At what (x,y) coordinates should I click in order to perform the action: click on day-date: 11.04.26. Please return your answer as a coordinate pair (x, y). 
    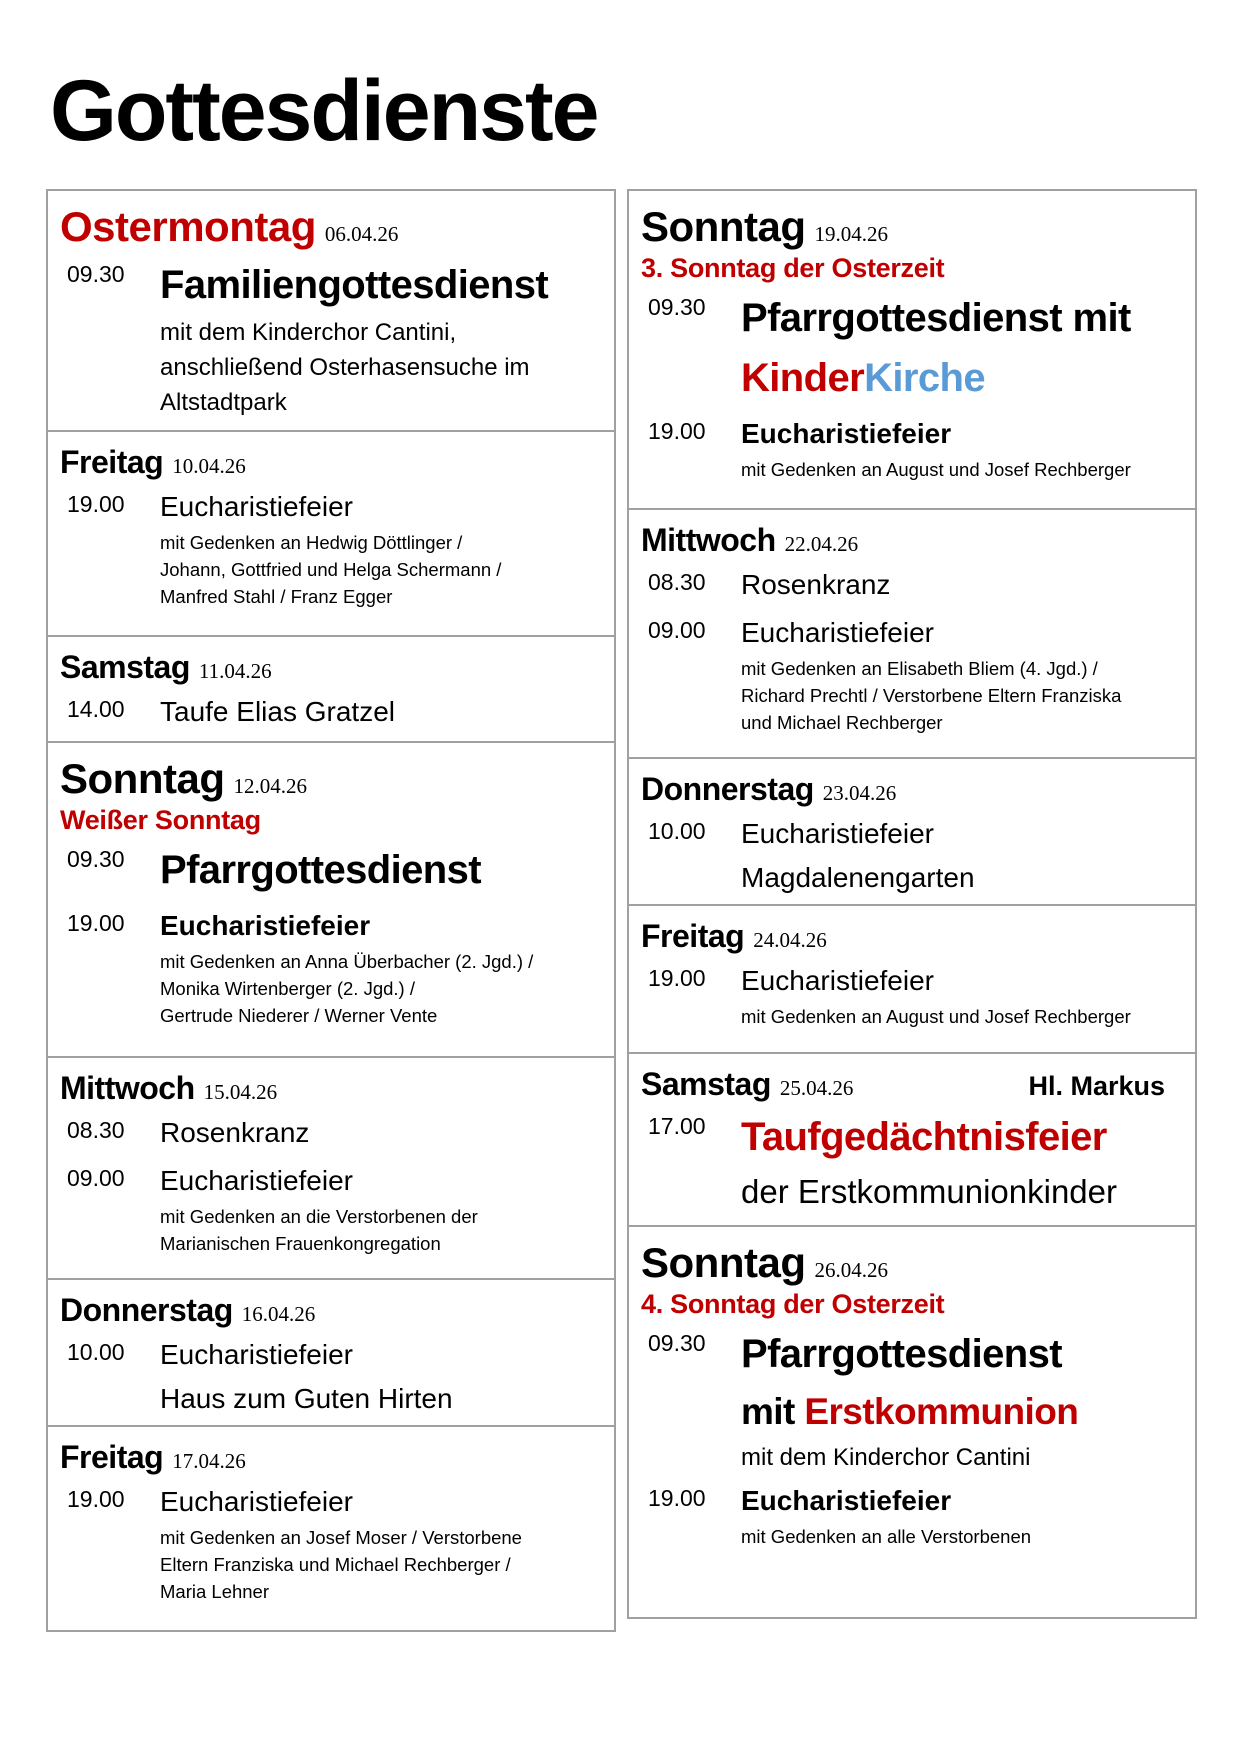
    Looking at the image, I should click on (235, 671).